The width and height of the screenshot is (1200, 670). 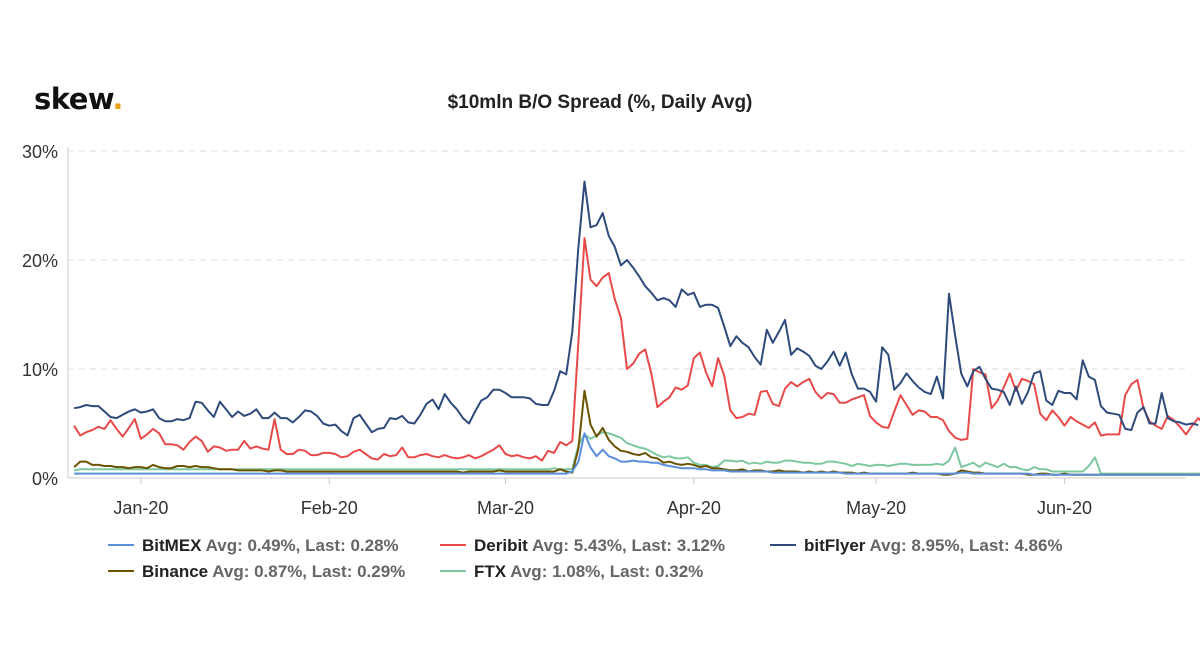 I want to click on x-tick-label: May-20, so click(x=876, y=508).